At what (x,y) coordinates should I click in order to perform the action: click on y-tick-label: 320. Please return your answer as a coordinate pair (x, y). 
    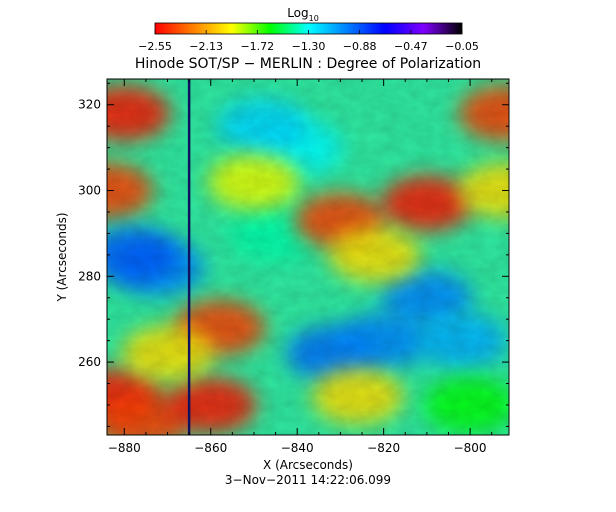
    Looking at the image, I should click on (89, 105).